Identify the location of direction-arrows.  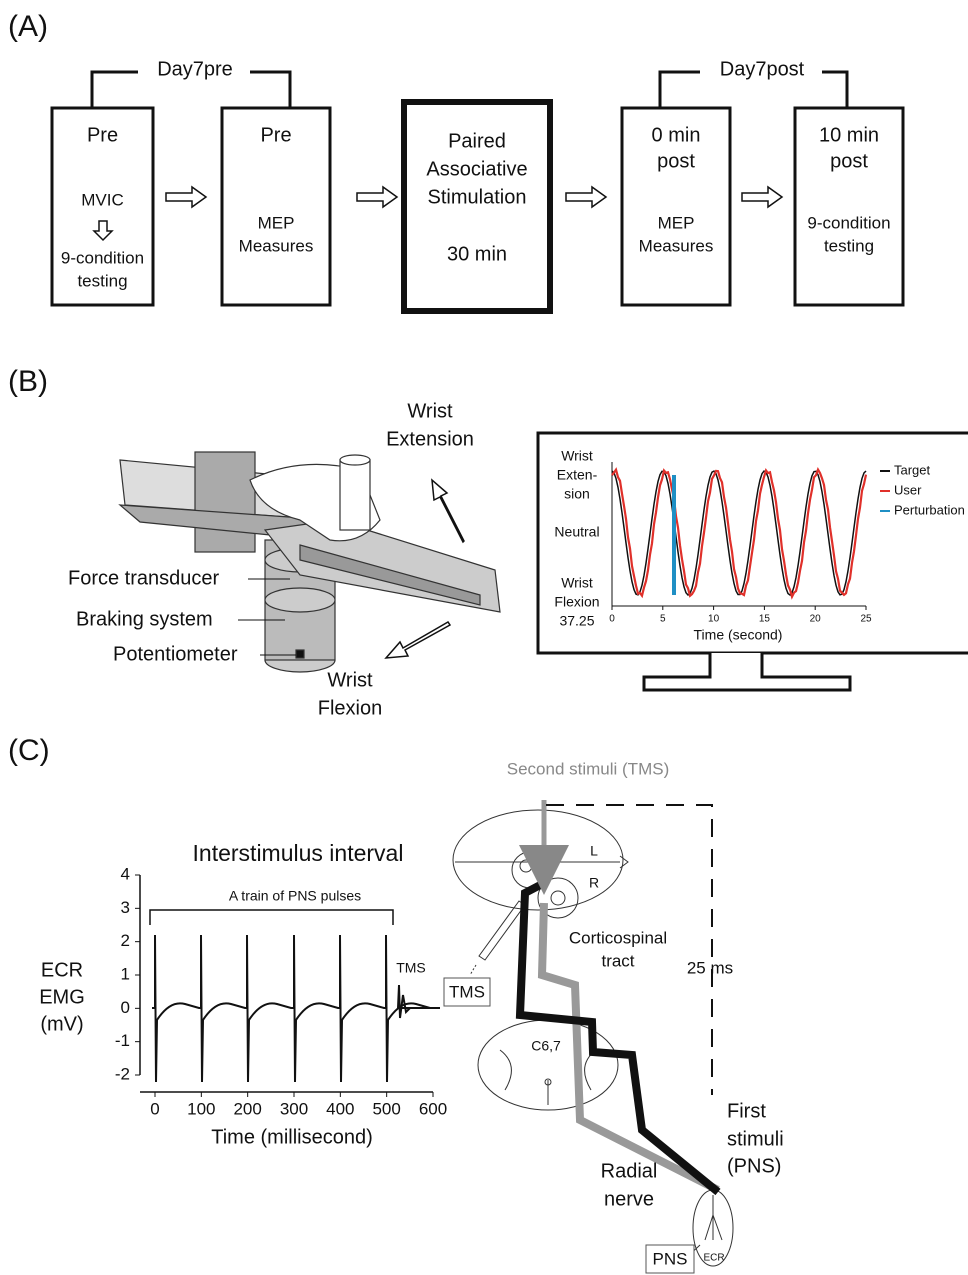
(424, 568).